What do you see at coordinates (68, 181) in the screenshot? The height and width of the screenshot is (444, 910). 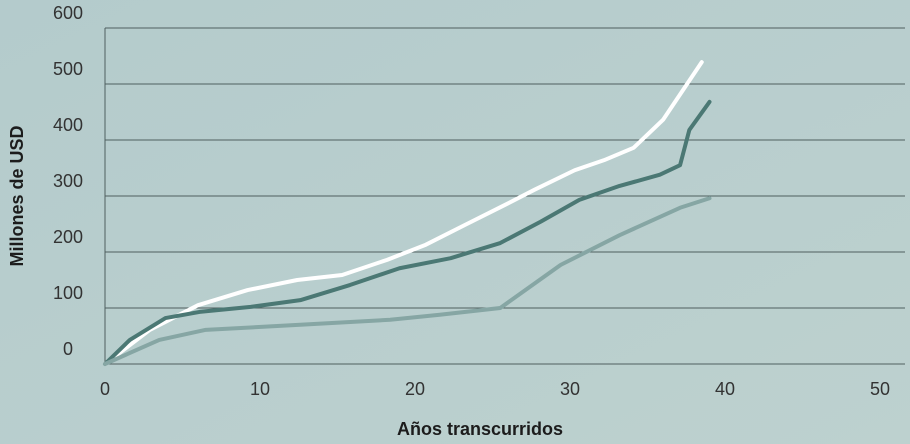 I see `y-tick-label: 300` at bounding box center [68, 181].